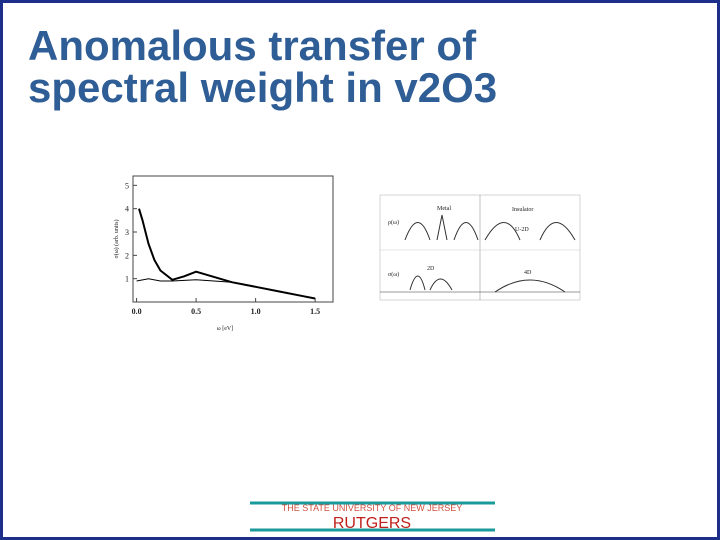 The image size is (720, 540). Describe the element at coordinates (116, 238) in the screenshot. I see `y-axis-label: σ(ω) (arb. units)` at that location.